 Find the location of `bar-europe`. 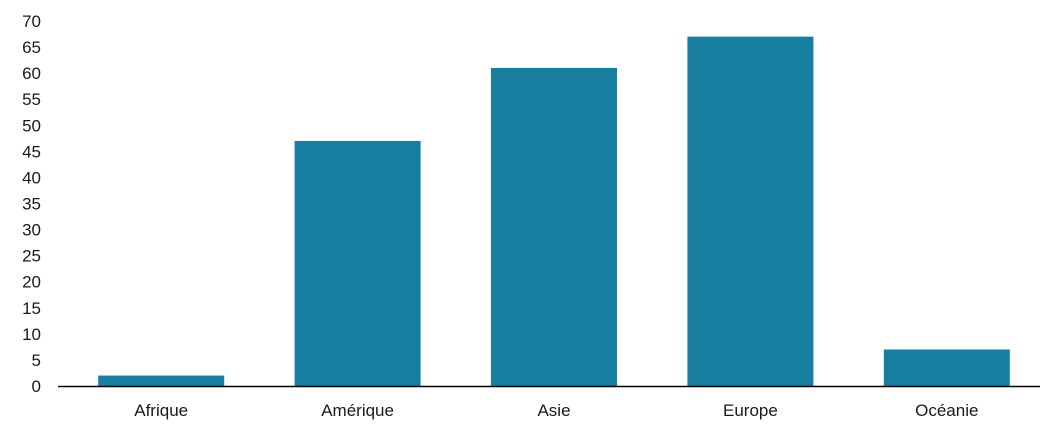

bar-europe is located at coordinates (750, 211).